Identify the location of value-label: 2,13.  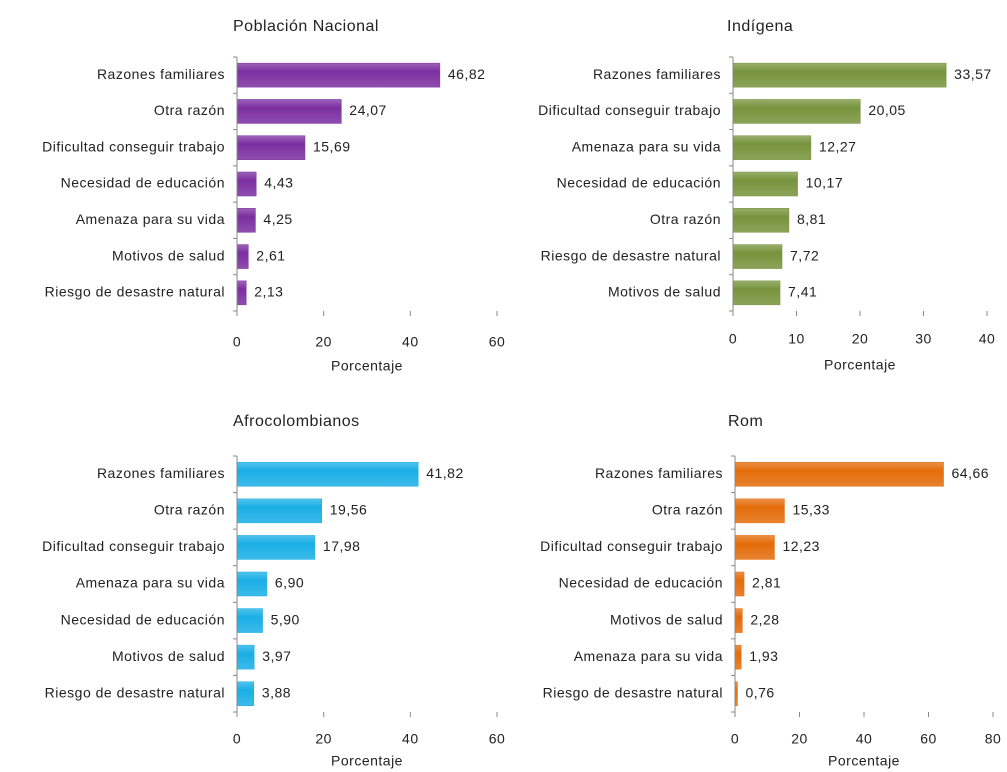
(268, 292).